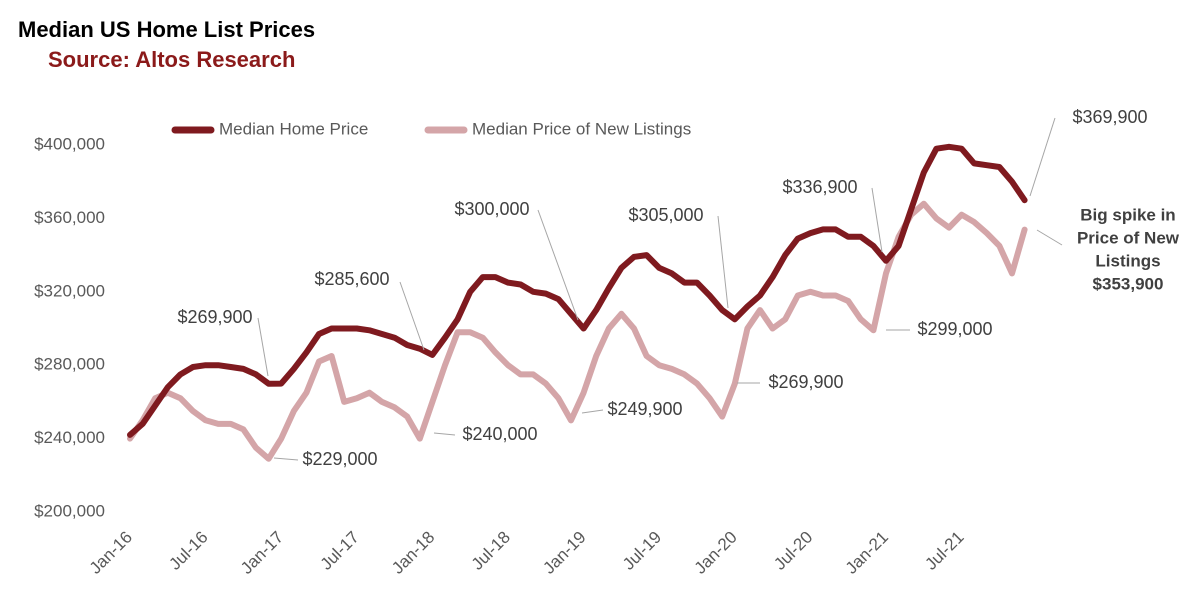  I want to click on annotation: $300,000, so click(491, 209).